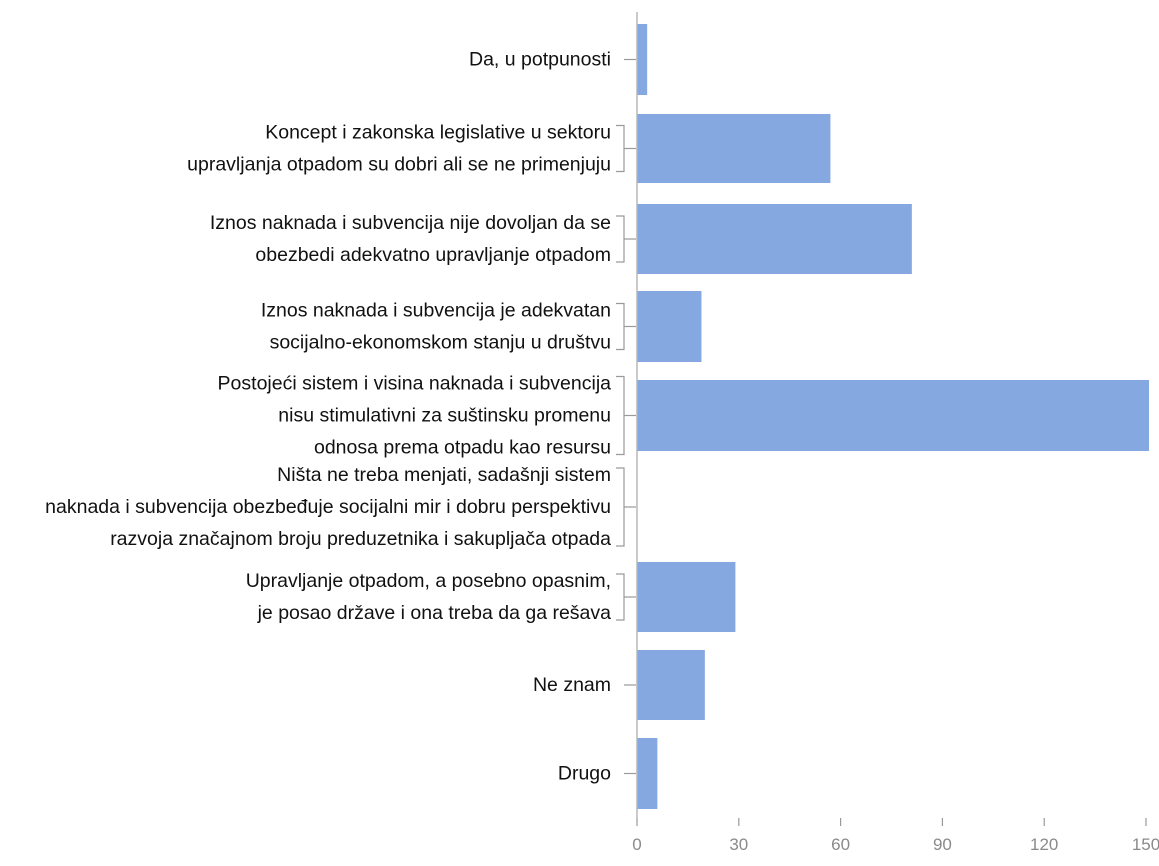 The image size is (1159, 866). I want to click on category-label: obezbedi adekvatno upravljanje otpadom, so click(433, 255).